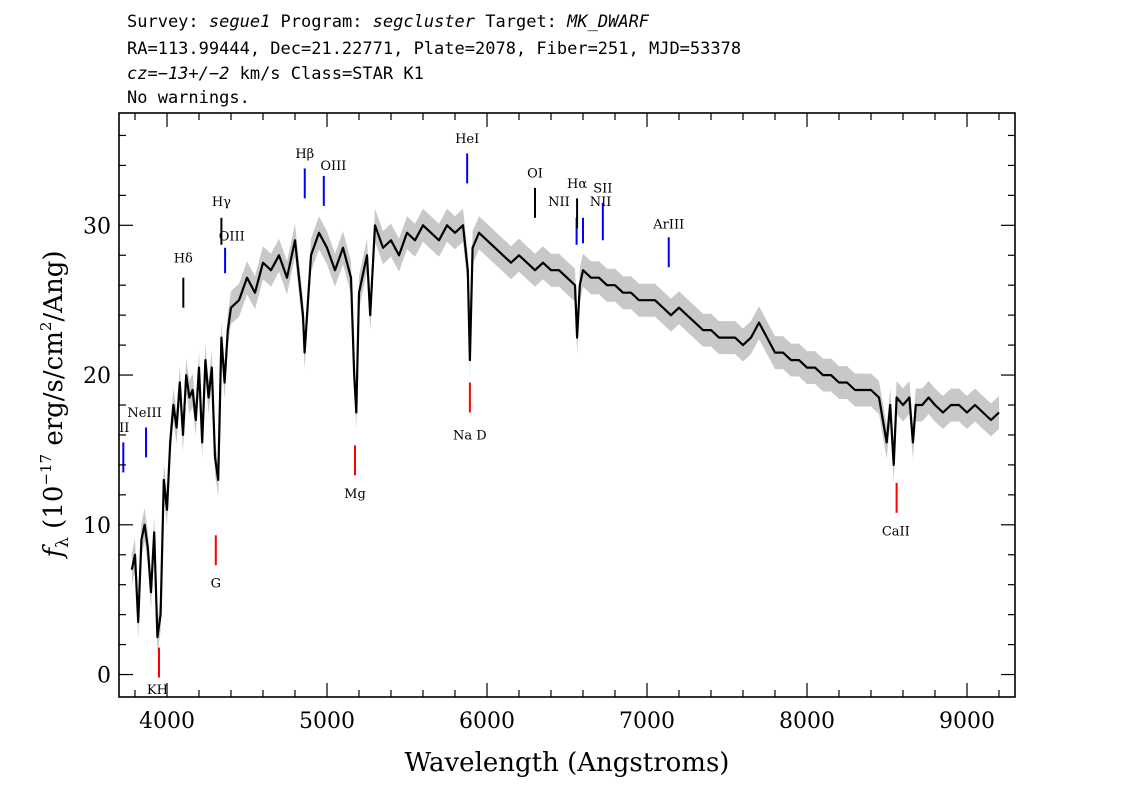 Image resolution: width=1134 pixels, height=810 pixels. Describe the element at coordinates (467, 139) in the screenshot. I see `line-marker-label: HeI` at that location.